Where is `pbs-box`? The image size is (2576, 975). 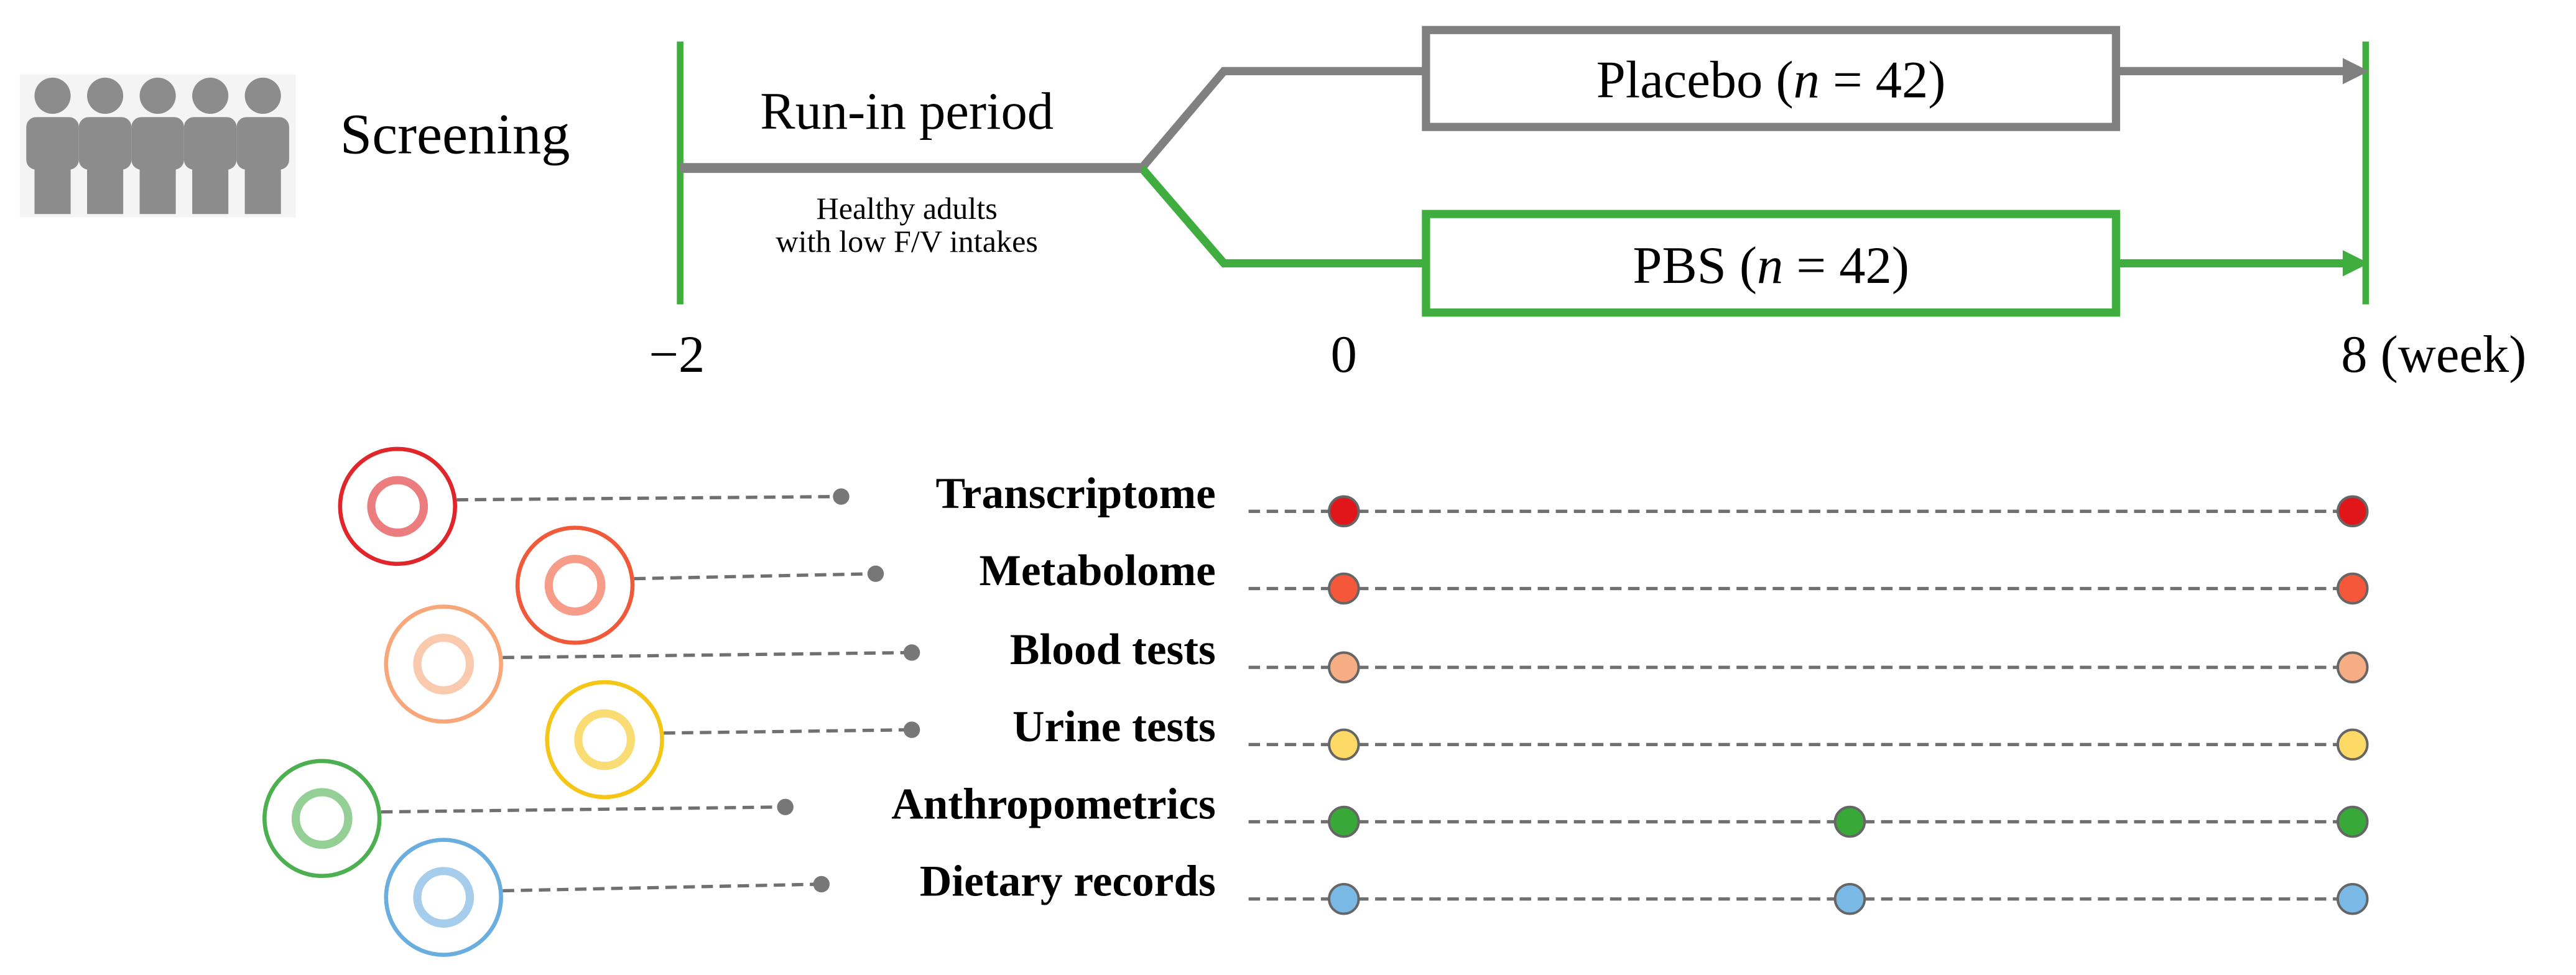 pbs-box is located at coordinates (1771, 263).